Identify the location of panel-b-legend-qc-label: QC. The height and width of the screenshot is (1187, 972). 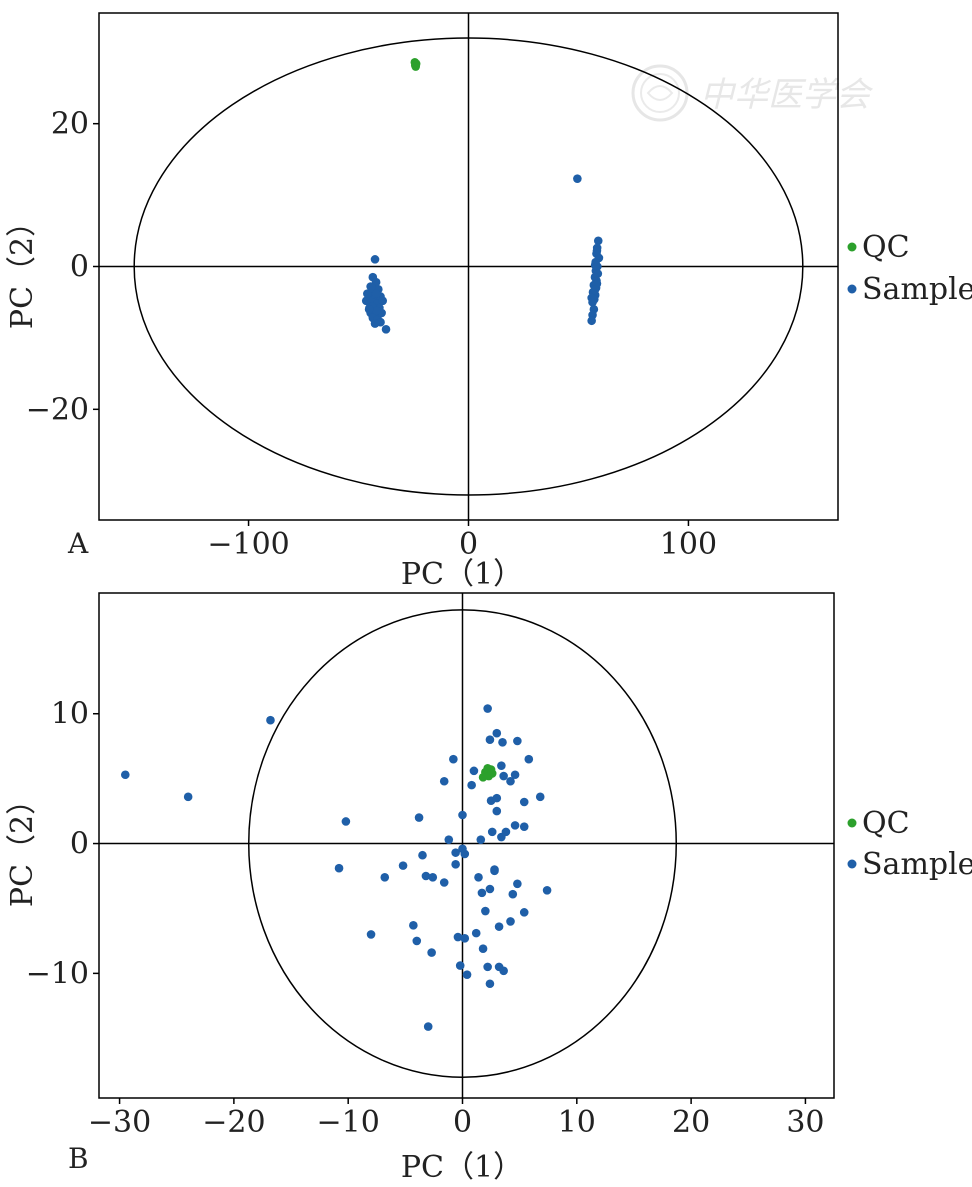
(886, 823).